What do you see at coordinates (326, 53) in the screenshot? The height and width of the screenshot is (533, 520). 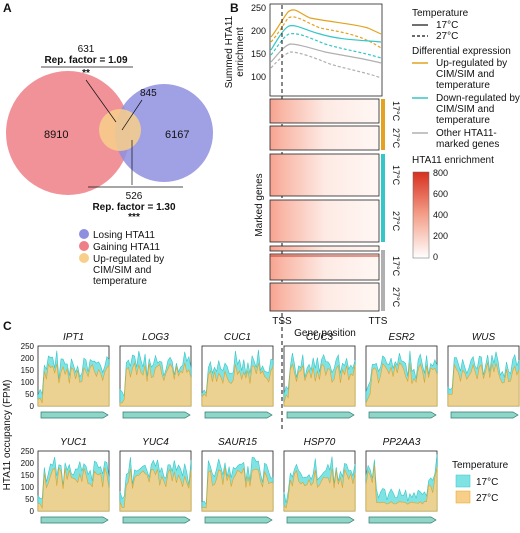 I see `profile-other-17c-line` at bounding box center [326, 53].